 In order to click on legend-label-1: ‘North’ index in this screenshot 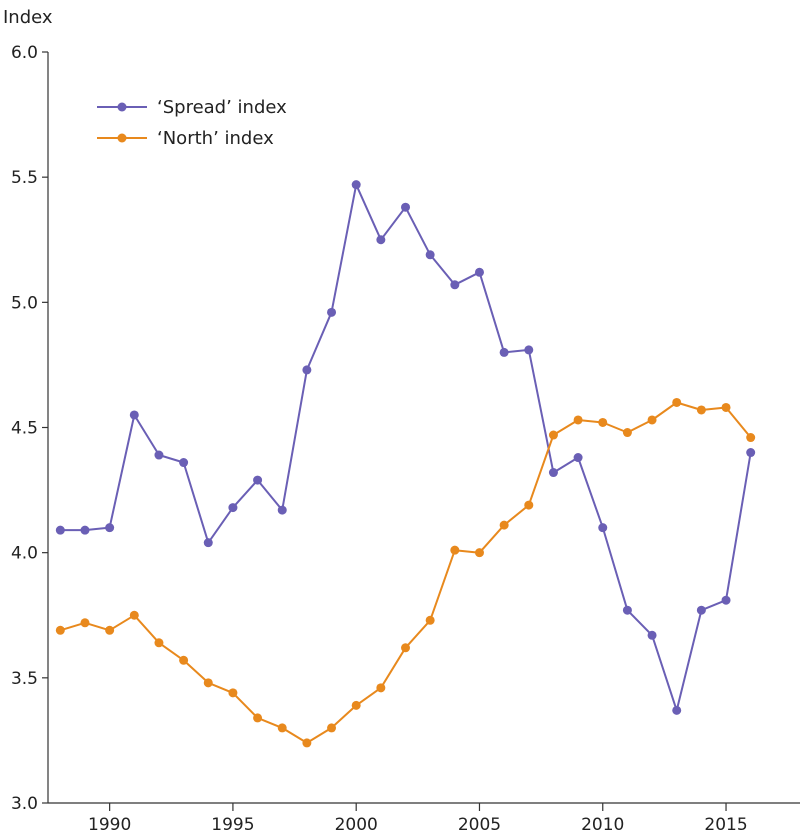, I will do `click(215, 138)`.